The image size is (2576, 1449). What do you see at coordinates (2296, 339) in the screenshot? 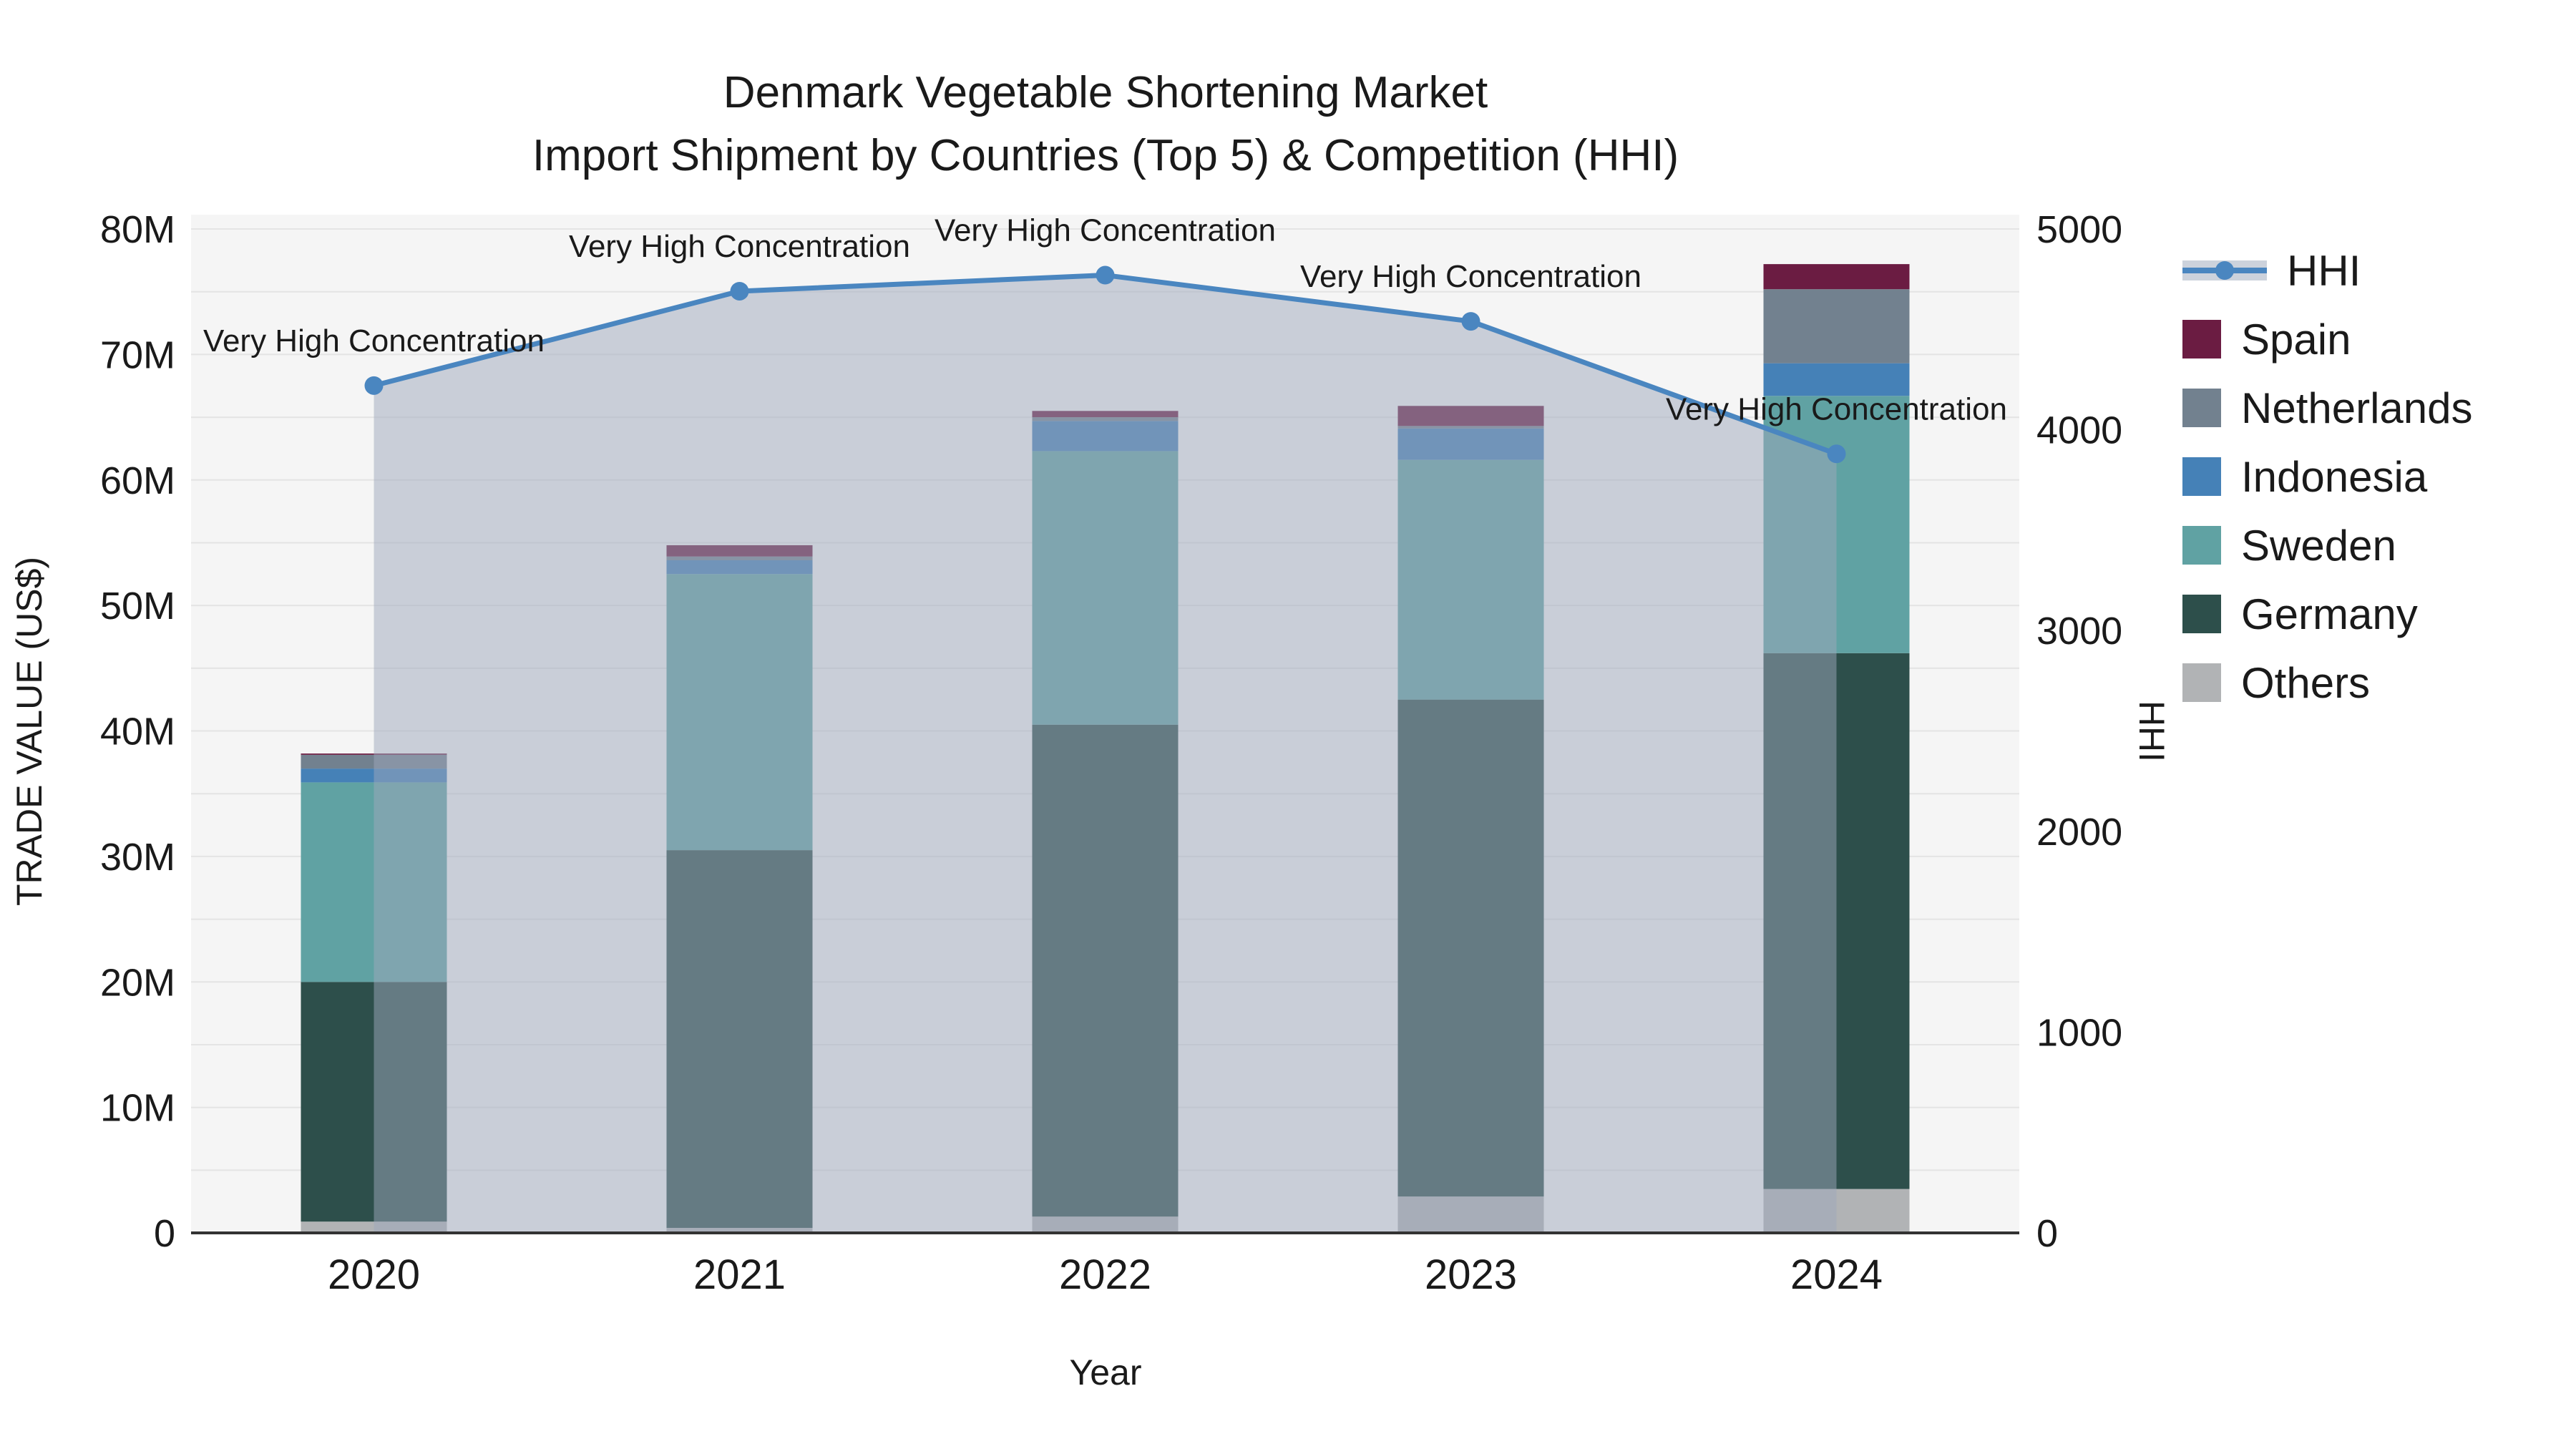
I see `legend-label-spain: Spain` at bounding box center [2296, 339].